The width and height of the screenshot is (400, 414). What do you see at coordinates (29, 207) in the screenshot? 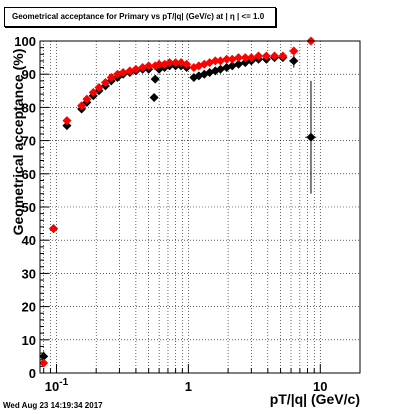
I see `y-tick-label: 50` at bounding box center [29, 207].